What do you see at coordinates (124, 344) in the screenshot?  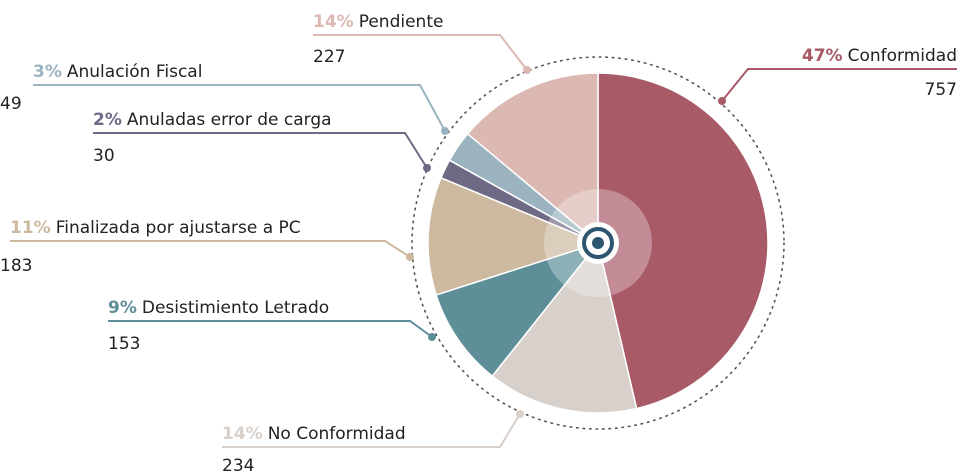 I see `value-label: 153` at bounding box center [124, 344].